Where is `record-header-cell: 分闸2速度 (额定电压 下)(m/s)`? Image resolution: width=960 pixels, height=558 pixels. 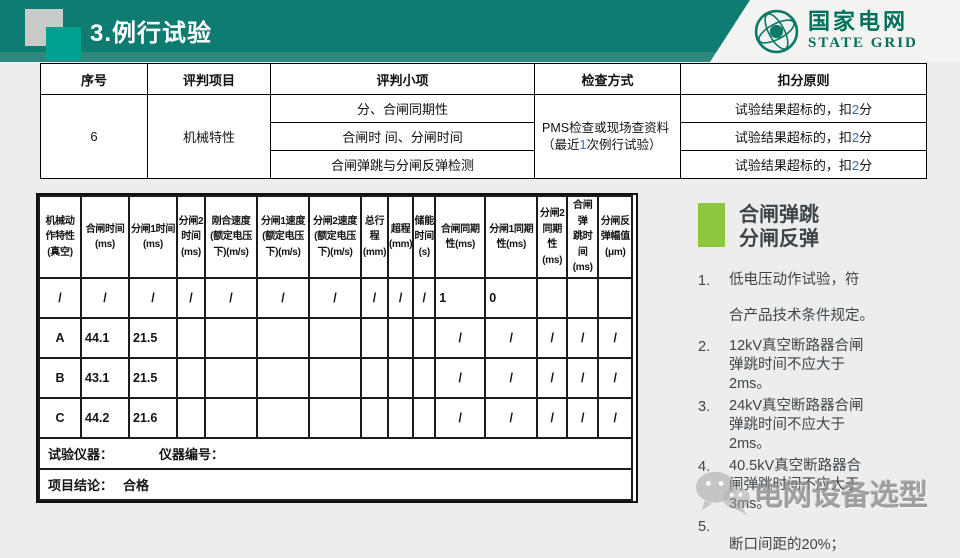 record-header-cell: 分闸2速度 (额定电压 下)(m/s) is located at coordinates (335, 237).